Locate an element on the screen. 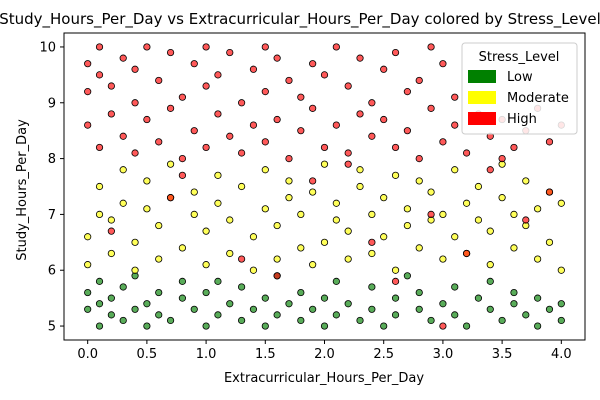 The width and height of the screenshot is (600, 400). x-tick-label: 2.0 is located at coordinates (324, 354).